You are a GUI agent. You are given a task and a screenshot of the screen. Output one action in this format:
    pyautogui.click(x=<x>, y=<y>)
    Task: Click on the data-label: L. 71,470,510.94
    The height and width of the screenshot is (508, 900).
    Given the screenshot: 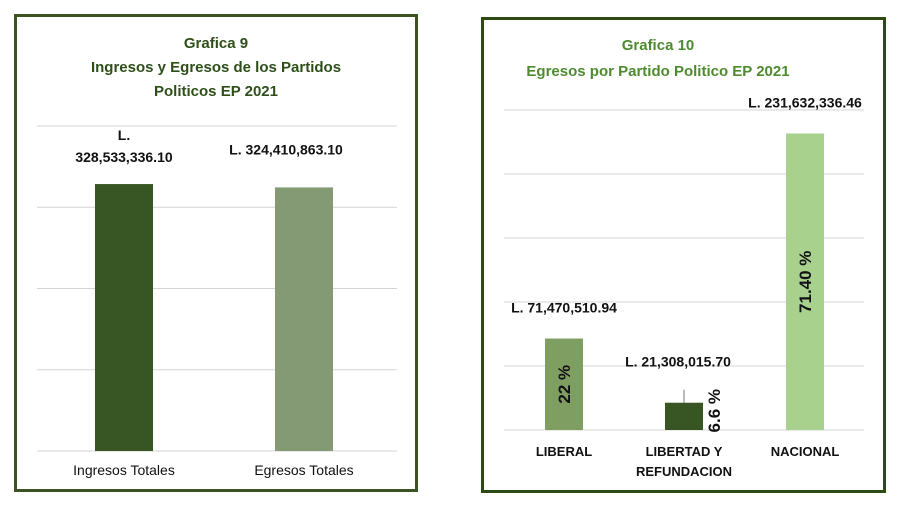 What is the action you would take?
    pyautogui.click(x=564, y=308)
    